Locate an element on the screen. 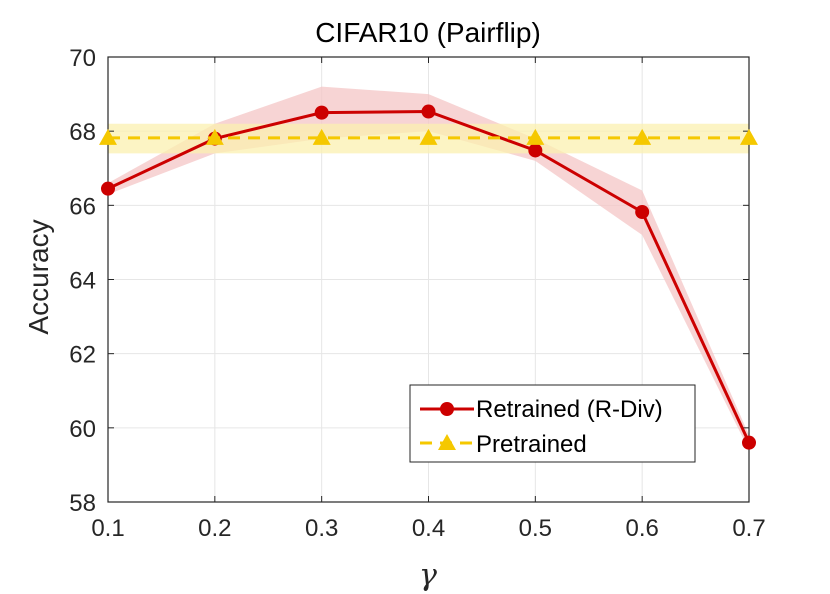 The height and width of the screenshot is (594, 830). legend-box is located at coordinates (552, 423).